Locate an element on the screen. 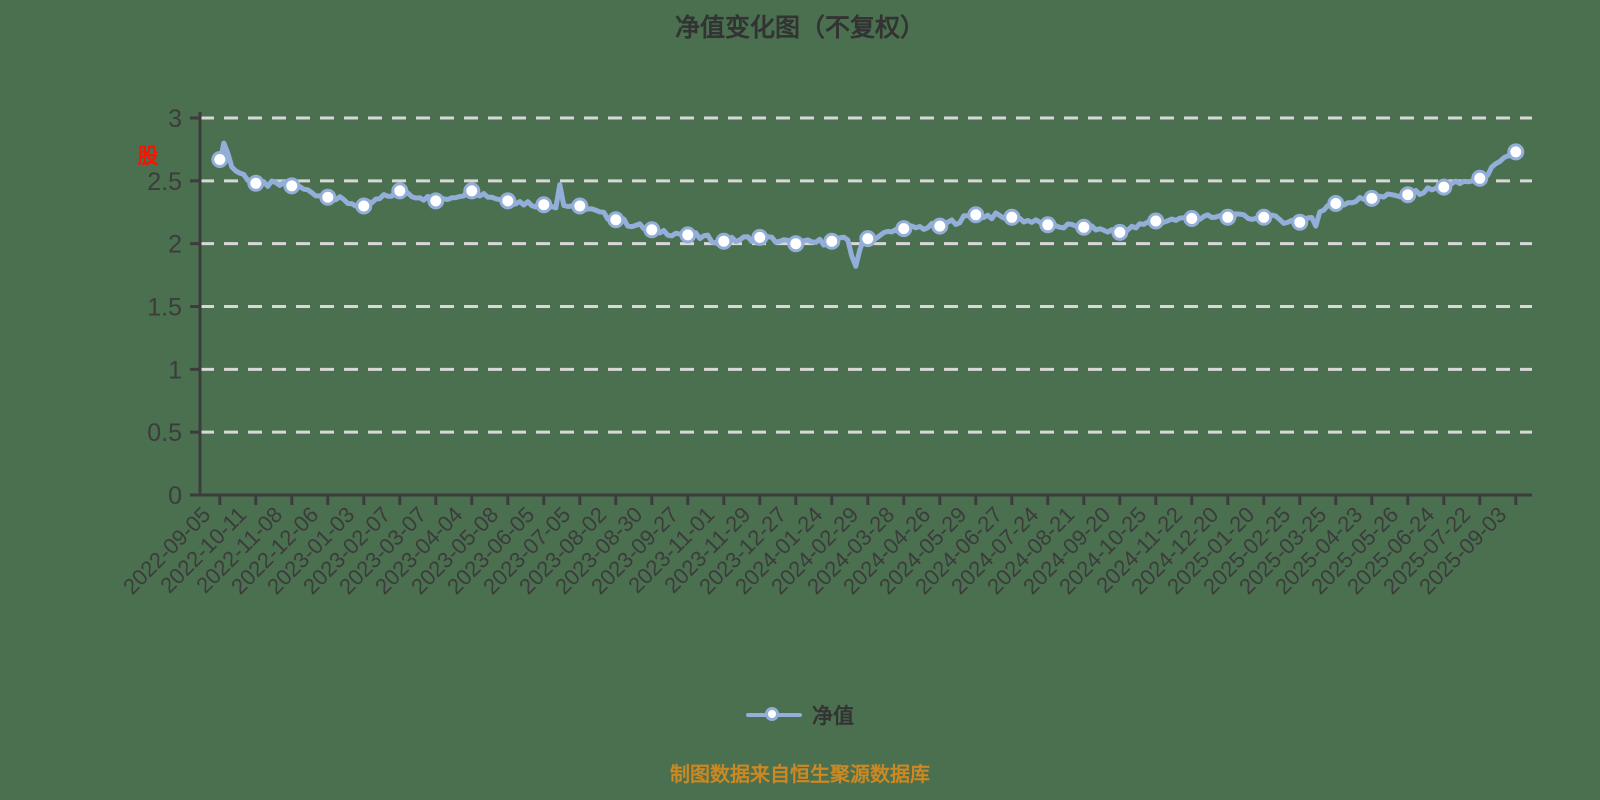  legend-marker-net-value is located at coordinates (774, 715).